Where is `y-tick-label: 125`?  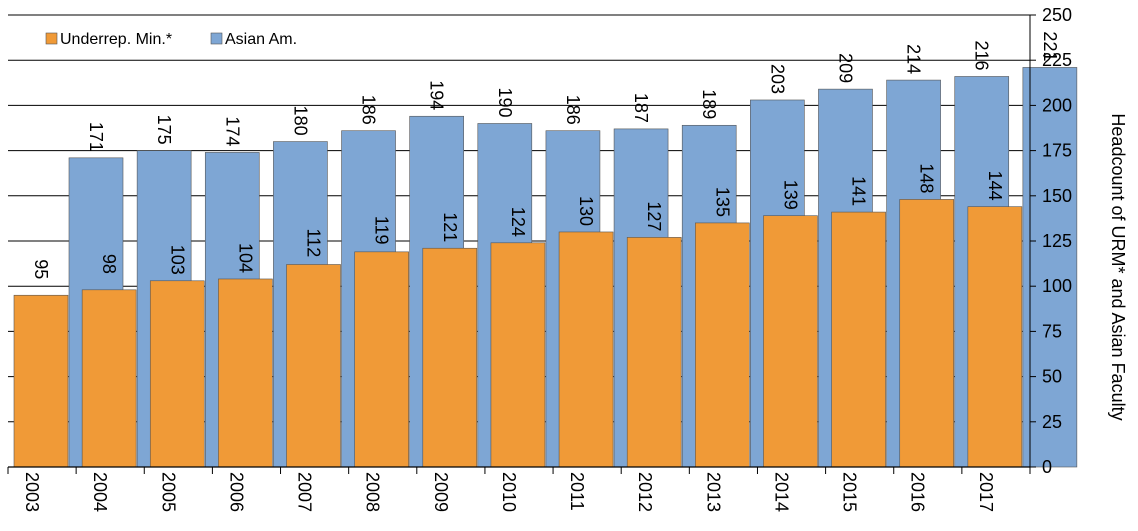
y-tick-label: 125 is located at coordinates (1057, 241).